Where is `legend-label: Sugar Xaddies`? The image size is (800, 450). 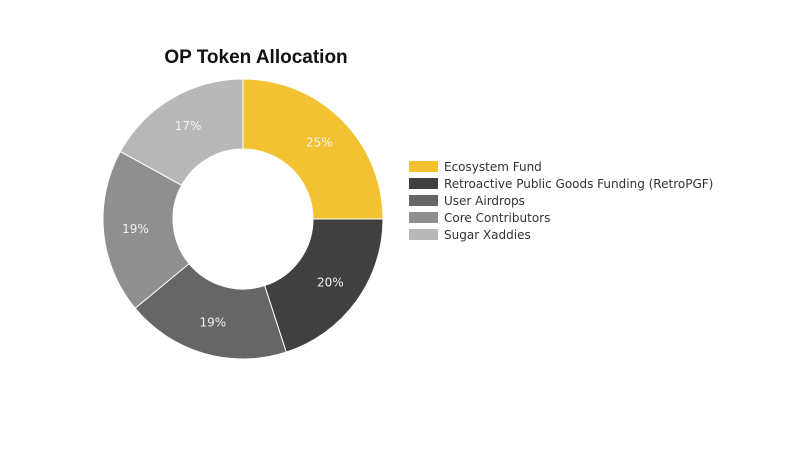 legend-label: Sugar Xaddies is located at coordinates (487, 235).